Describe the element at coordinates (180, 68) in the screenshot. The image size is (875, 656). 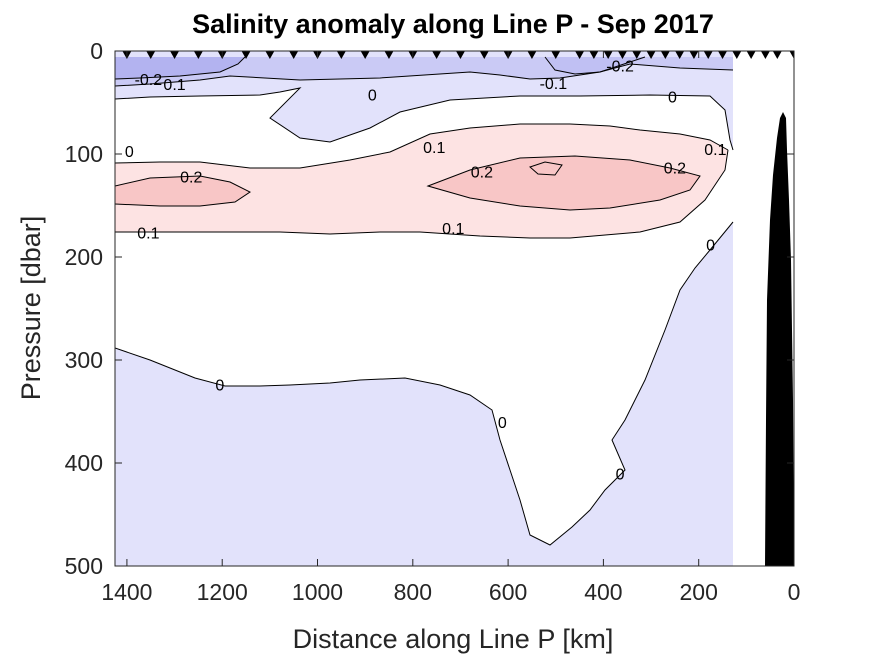
I see `region-neg-strong-left` at that location.